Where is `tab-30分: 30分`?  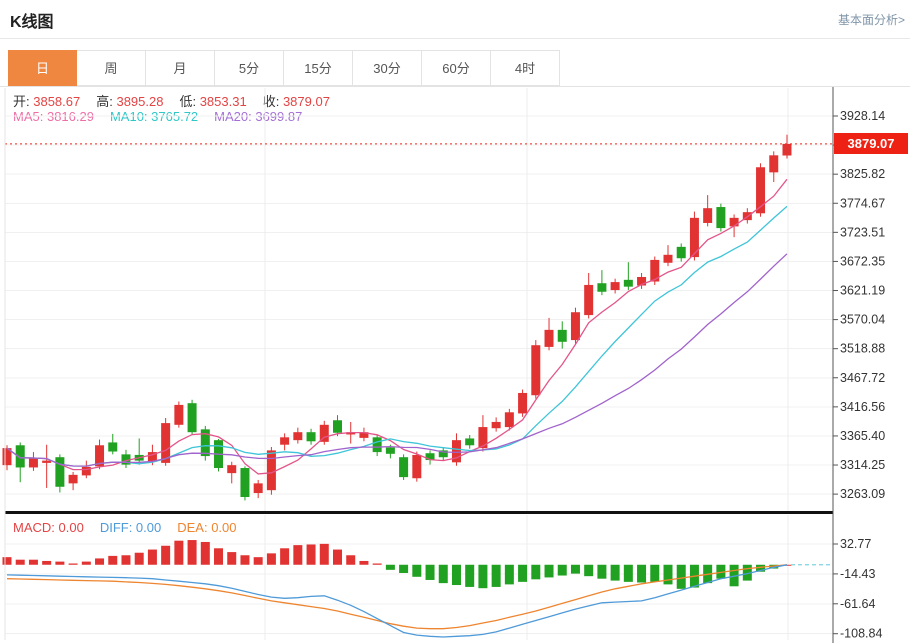
tab-30分: 30分 is located at coordinates (387, 68).